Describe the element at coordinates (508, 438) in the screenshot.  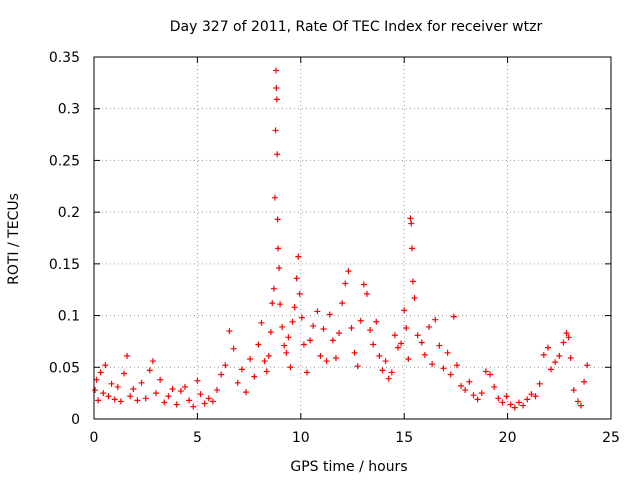
I see `x-tick-label: 20` at that location.